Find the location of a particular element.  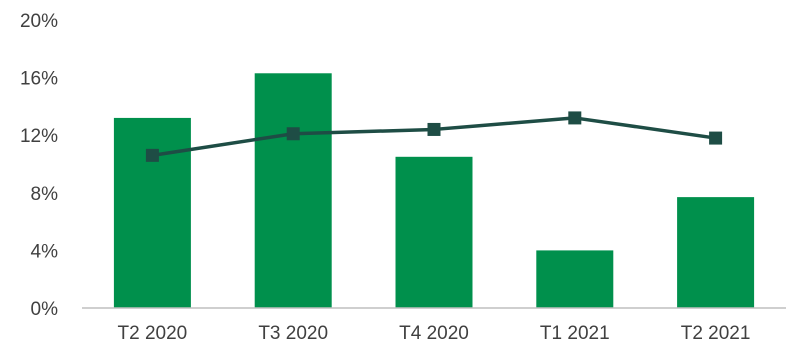

line-series is located at coordinates (434, 136).